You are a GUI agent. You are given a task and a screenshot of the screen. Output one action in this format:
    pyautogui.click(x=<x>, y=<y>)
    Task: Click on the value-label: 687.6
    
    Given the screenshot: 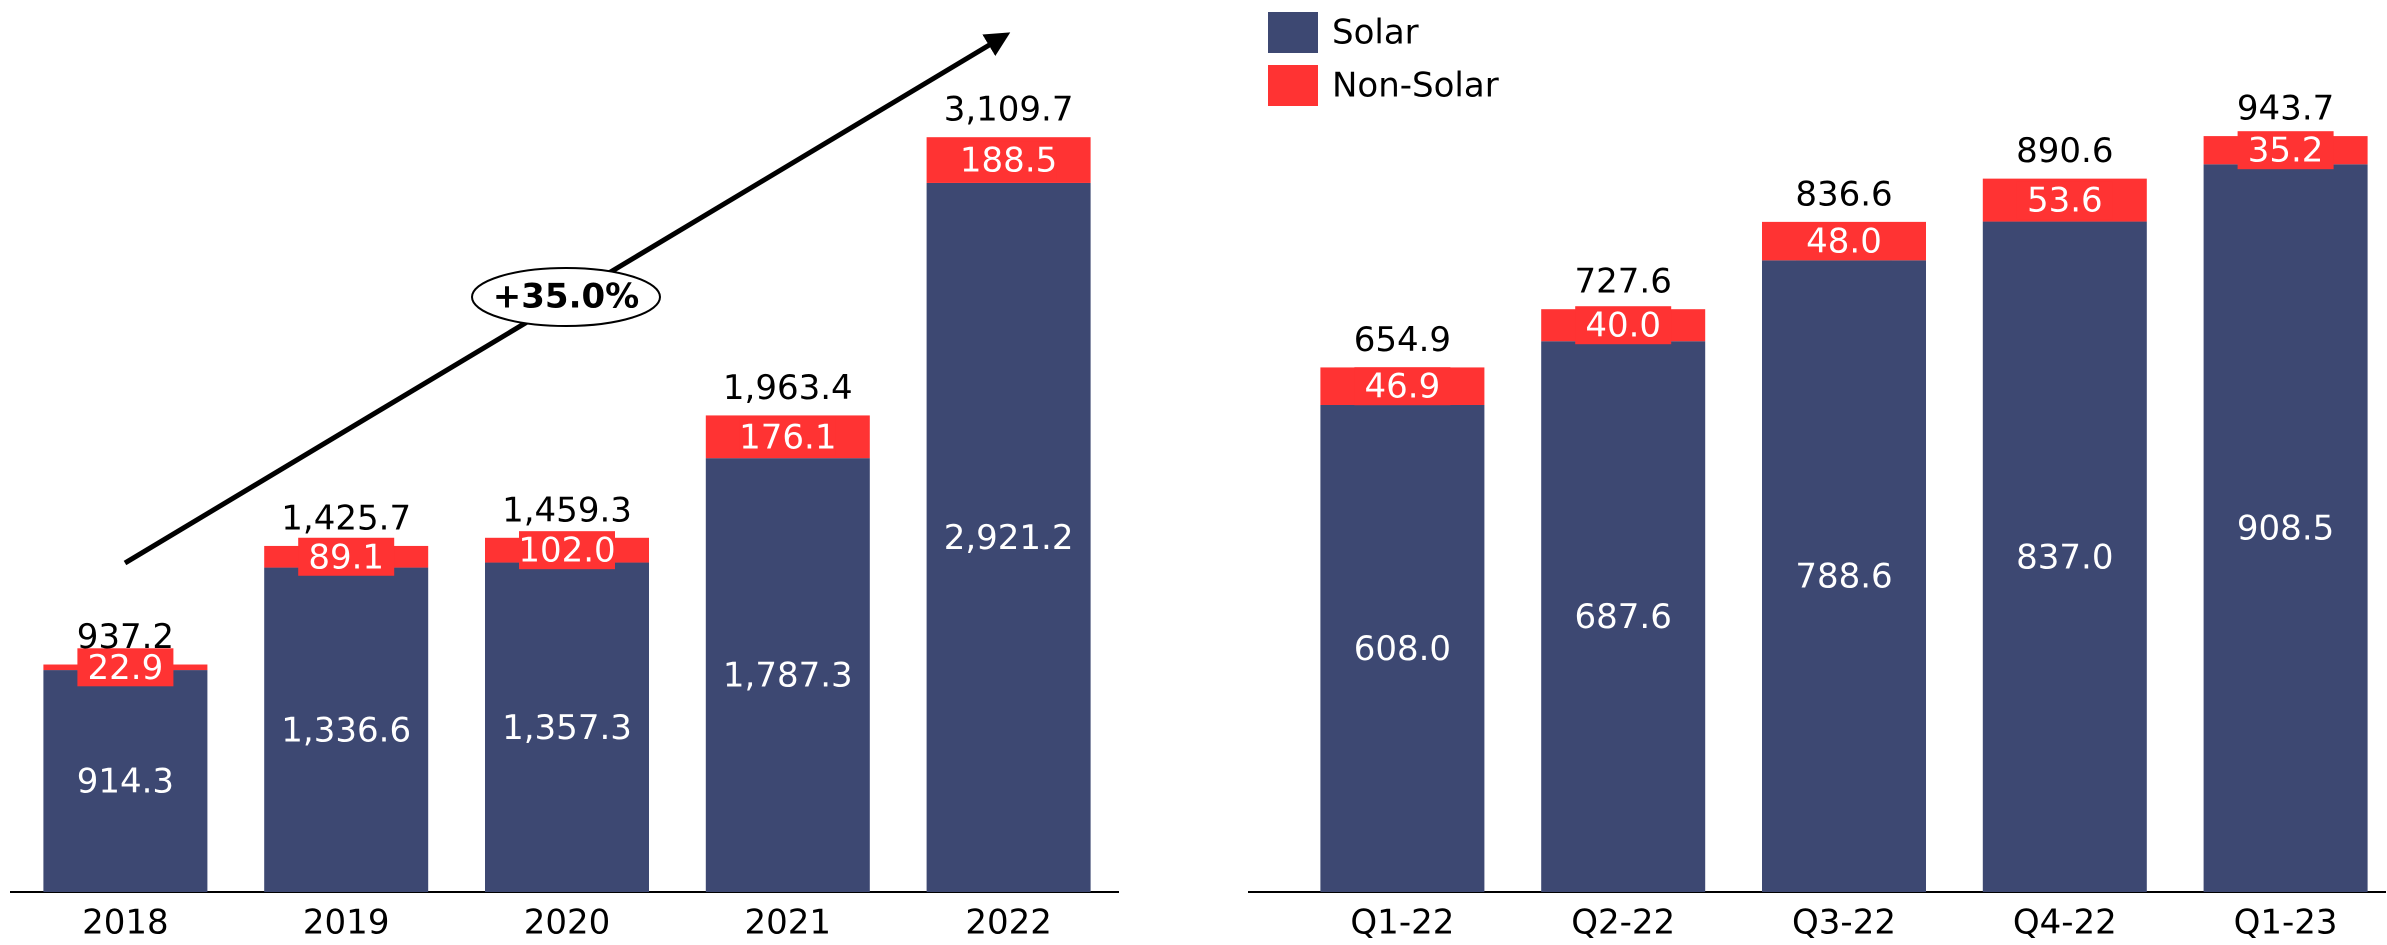 What is the action you would take?
    pyautogui.click(x=1623, y=617)
    